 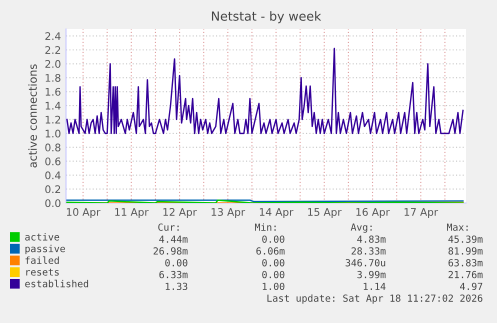 What do you see at coordinates (132, 213) in the screenshot?
I see `x-tick-label: 11 Apr` at bounding box center [132, 213].